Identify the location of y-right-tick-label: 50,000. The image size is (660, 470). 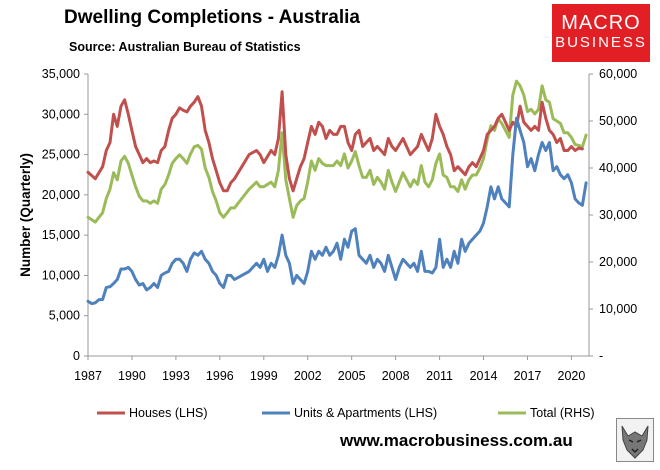
(618, 121).